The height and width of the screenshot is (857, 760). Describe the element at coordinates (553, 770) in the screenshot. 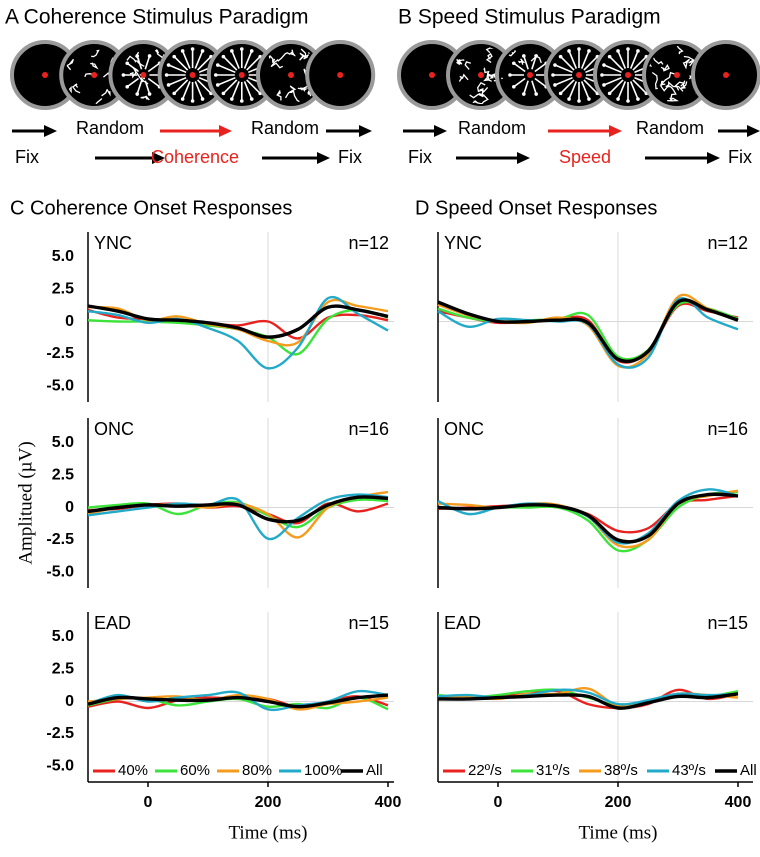

I see `legend-label: 31º/s` at that location.